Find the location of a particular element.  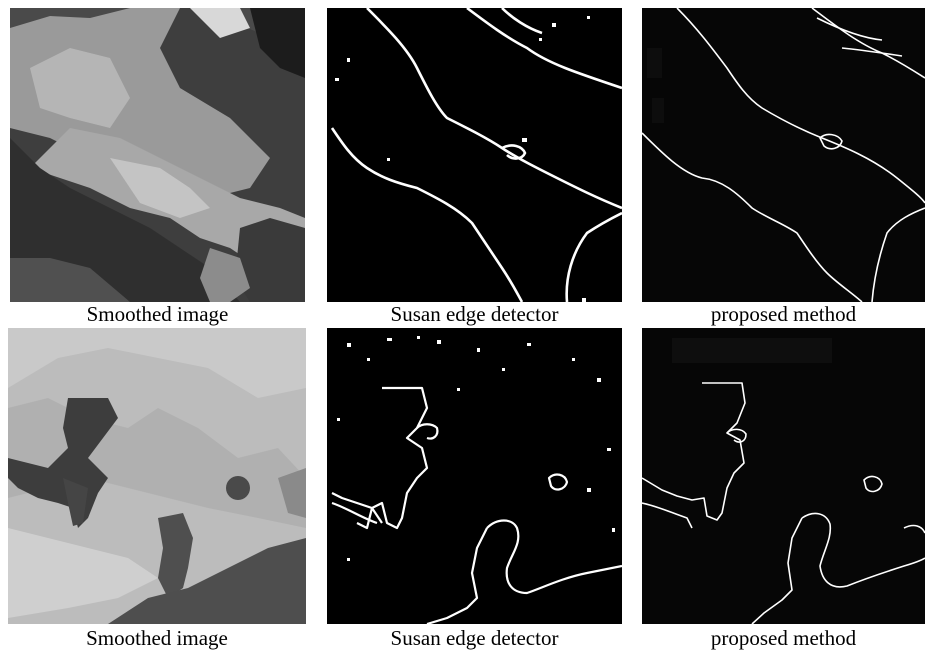

caption-proposed-method-1: proposed method is located at coordinates (783, 314).